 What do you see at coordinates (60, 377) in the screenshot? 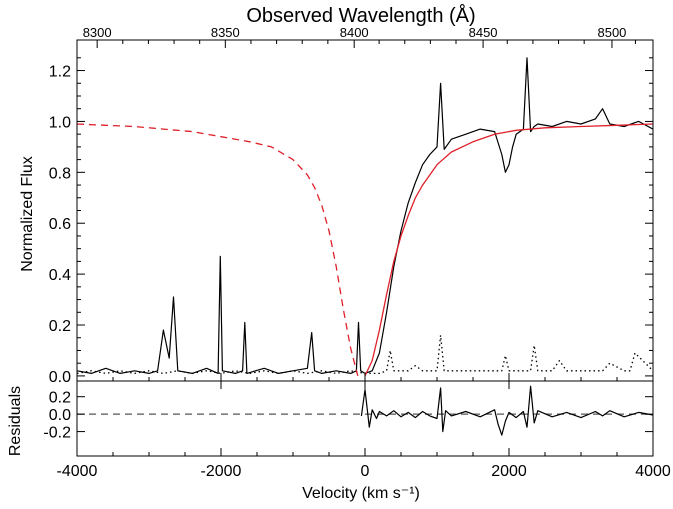
I see `y-tick-label: 0.0` at bounding box center [60, 377].